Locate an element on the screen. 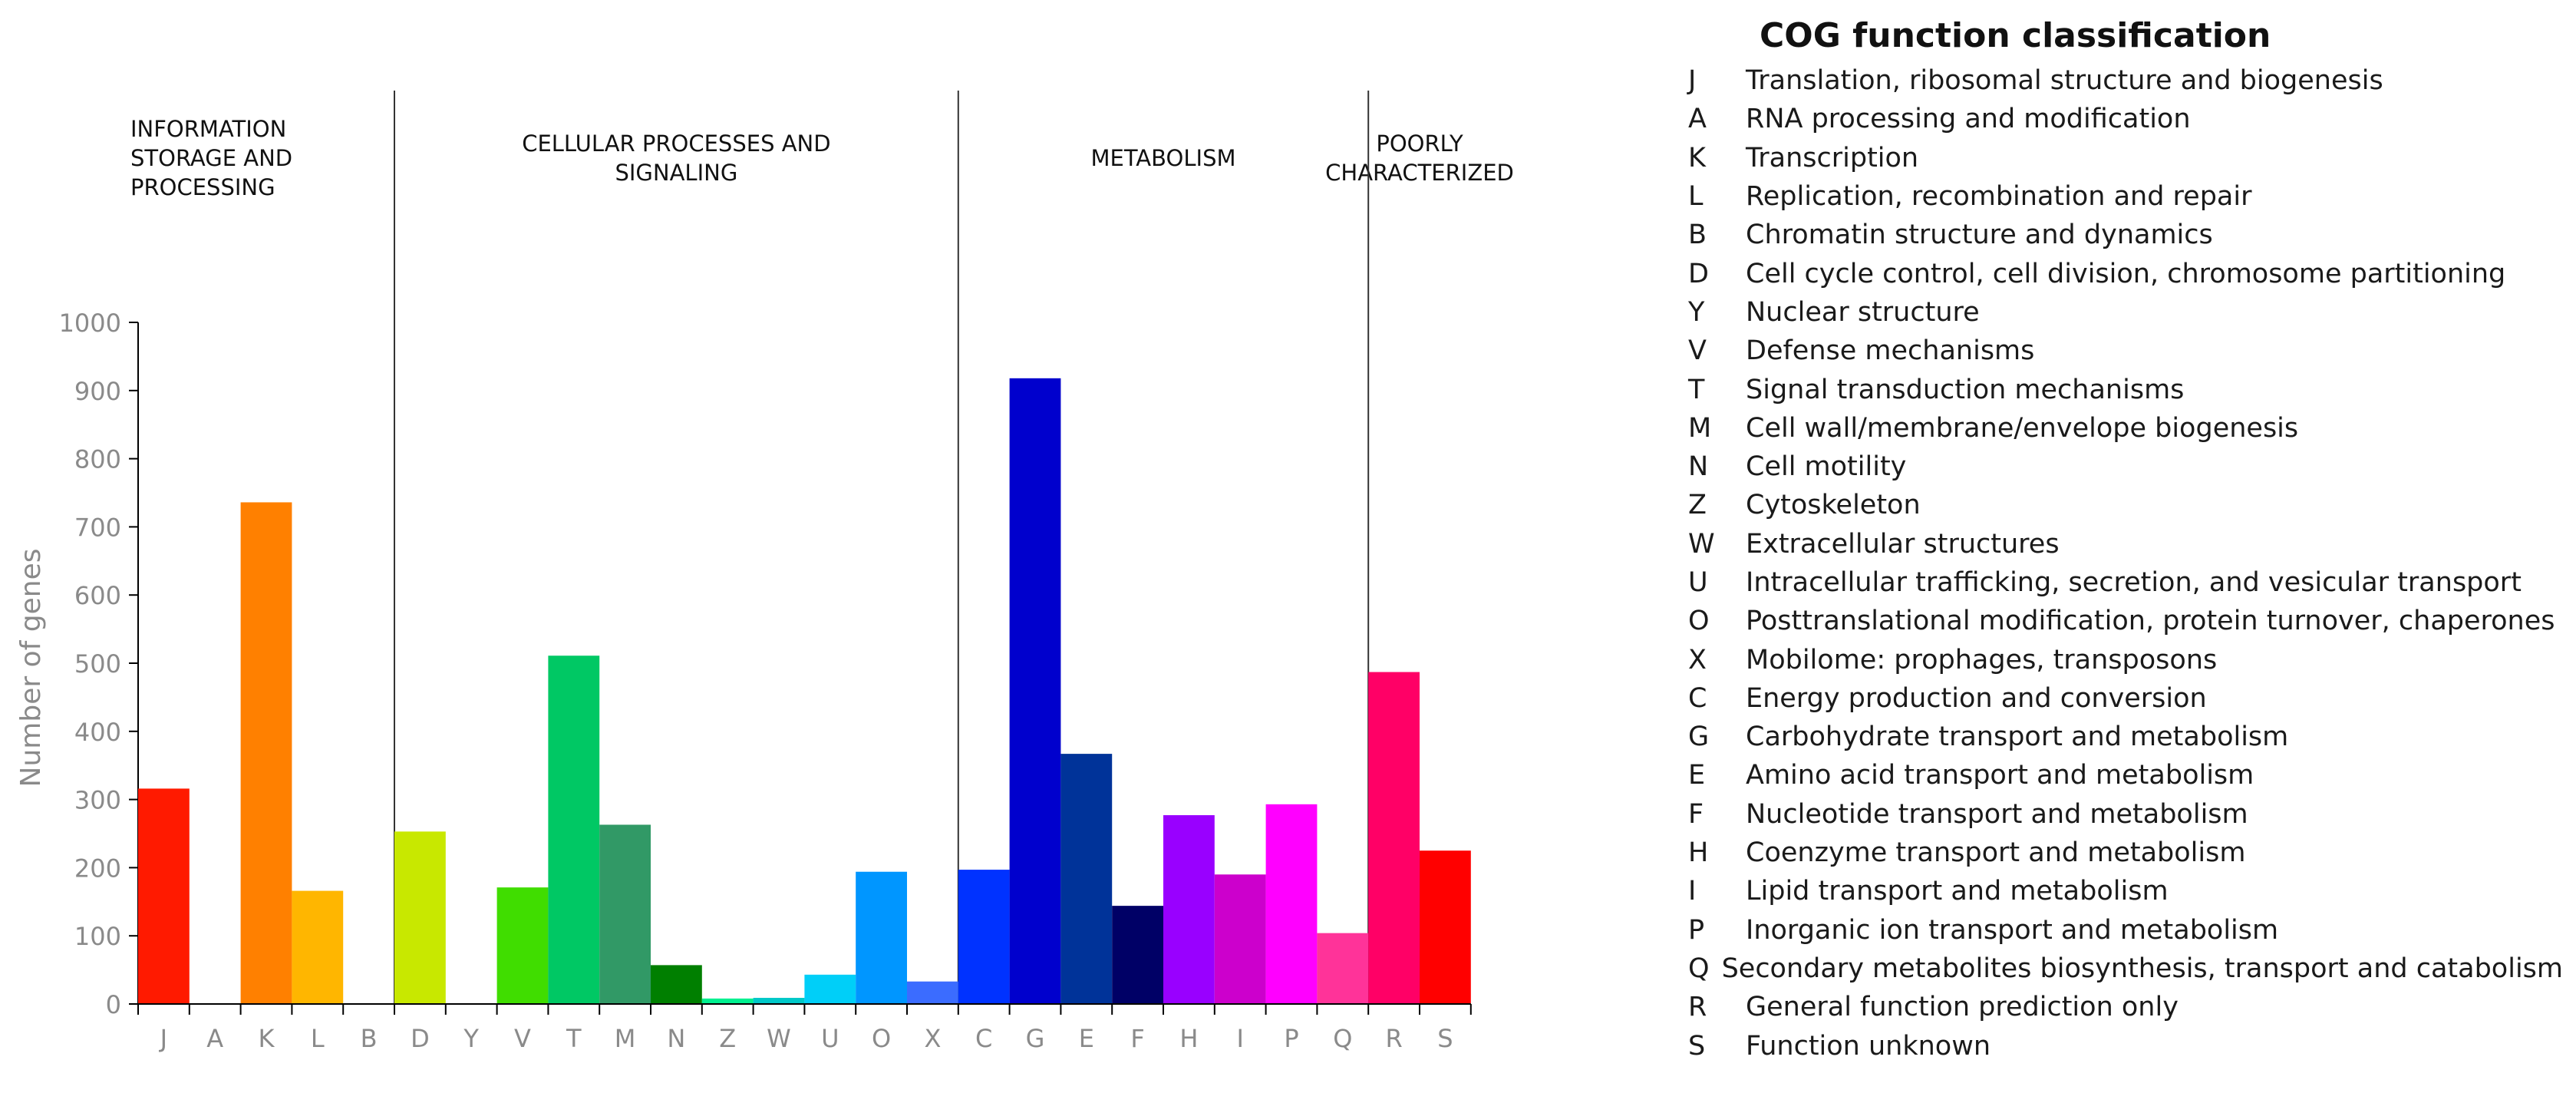 The width and height of the screenshot is (2576, 1103). bar-O is located at coordinates (881, 937).